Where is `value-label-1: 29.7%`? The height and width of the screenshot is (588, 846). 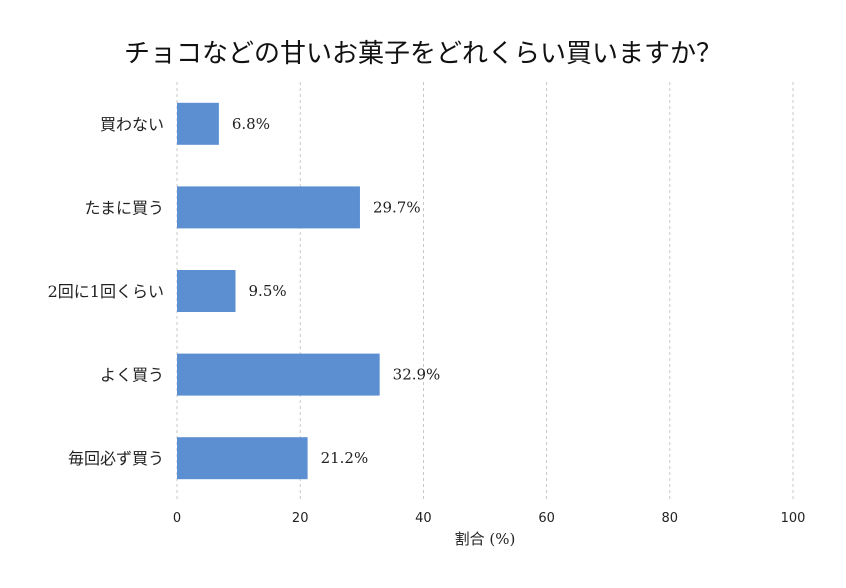 value-label-1: 29.7% is located at coordinates (397, 207).